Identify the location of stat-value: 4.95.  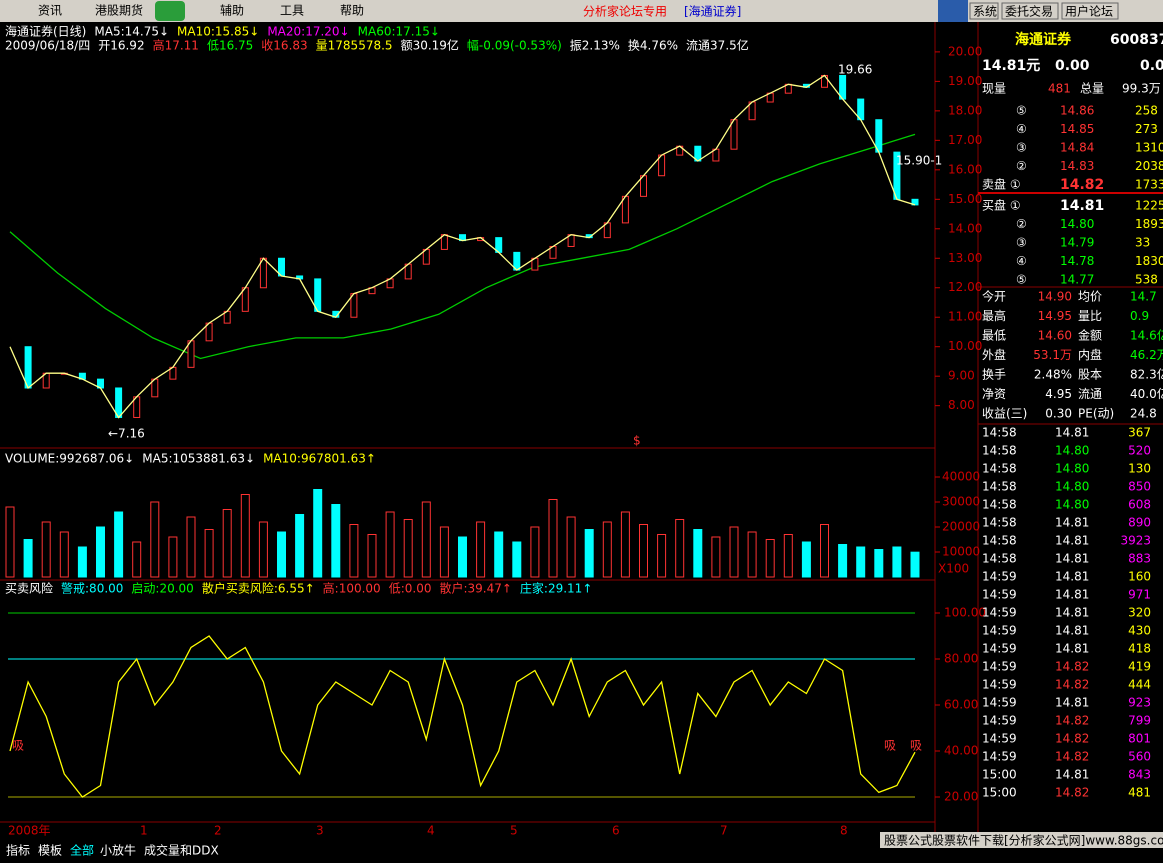
(1058, 394).